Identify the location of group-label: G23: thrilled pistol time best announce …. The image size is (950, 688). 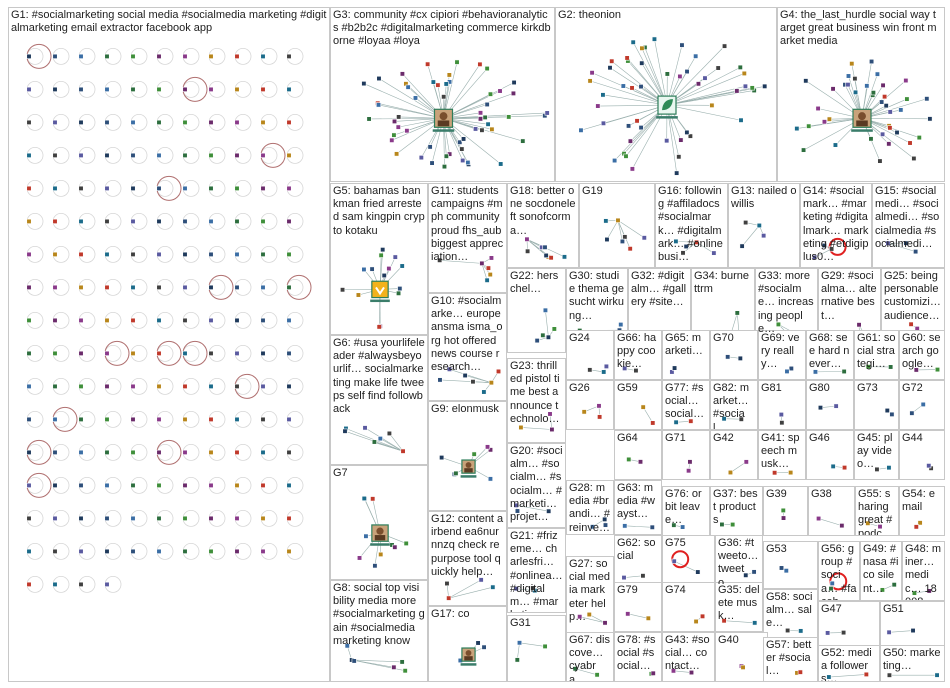
(535, 392).